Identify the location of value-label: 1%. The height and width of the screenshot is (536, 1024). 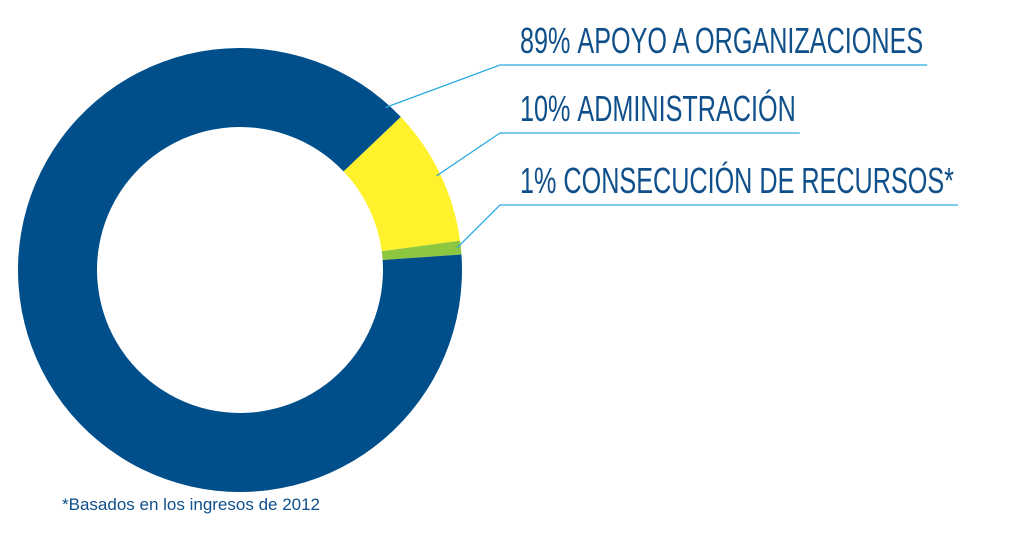
(538, 181).